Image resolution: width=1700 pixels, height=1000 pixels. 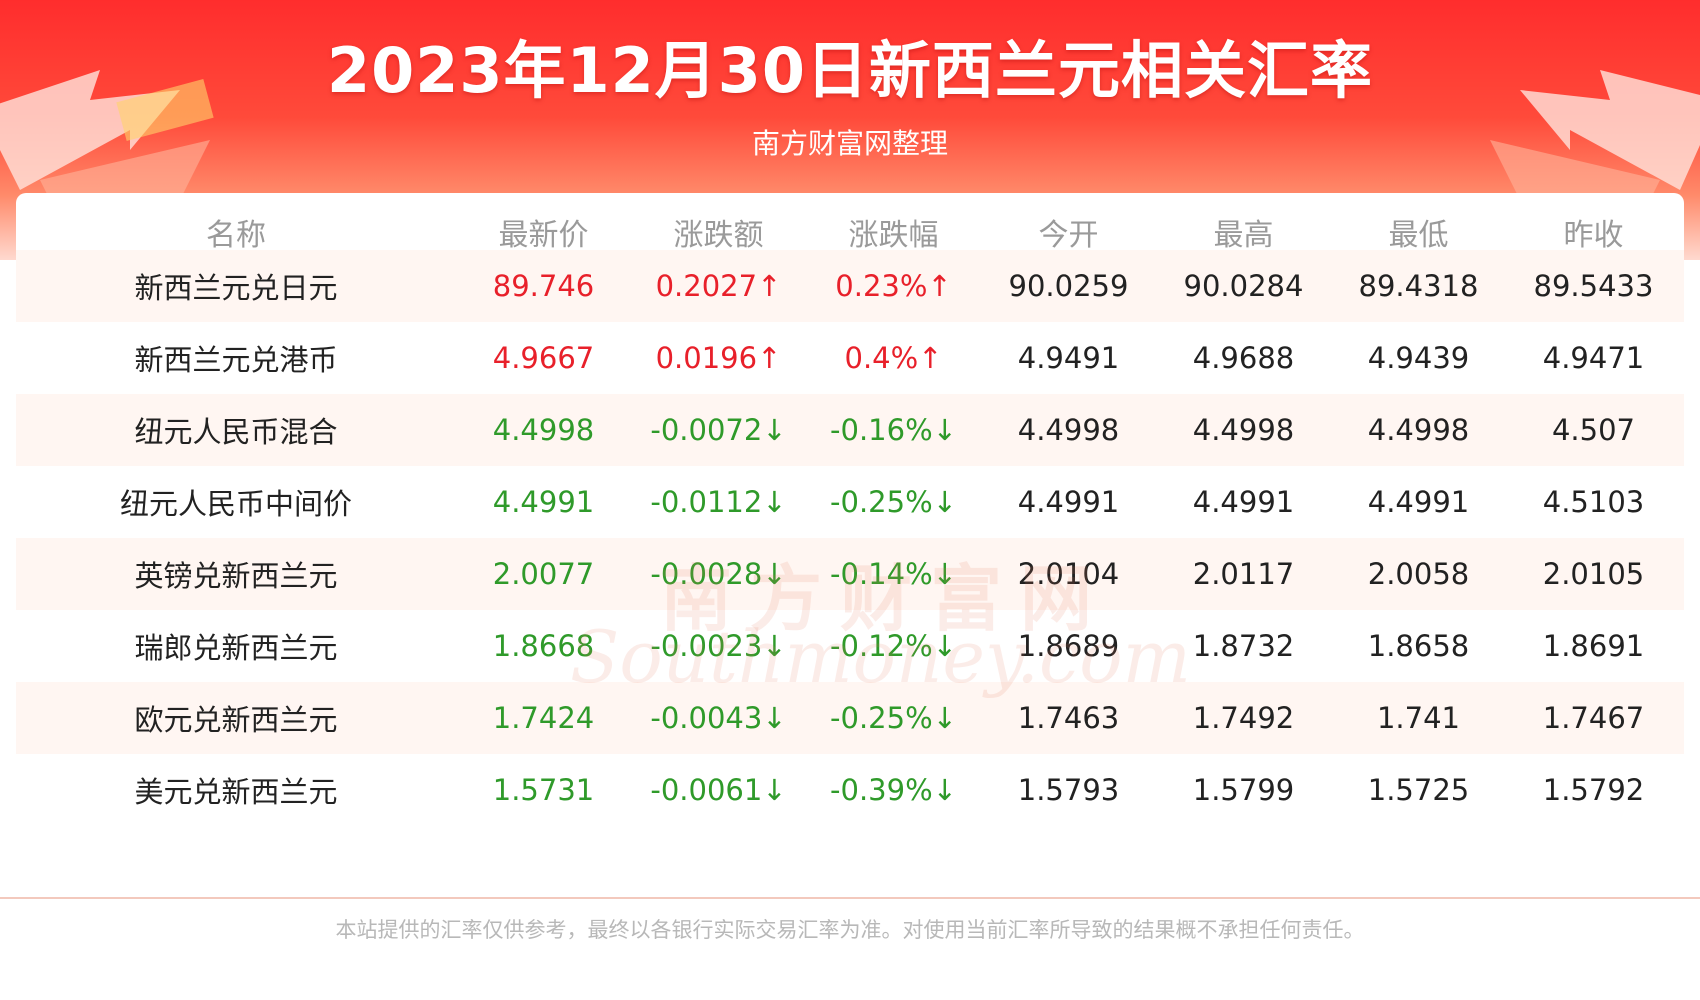 What do you see at coordinates (543, 235) in the screenshot?
I see `column-header-latest: 最新价` at bounding box center [543, 235].